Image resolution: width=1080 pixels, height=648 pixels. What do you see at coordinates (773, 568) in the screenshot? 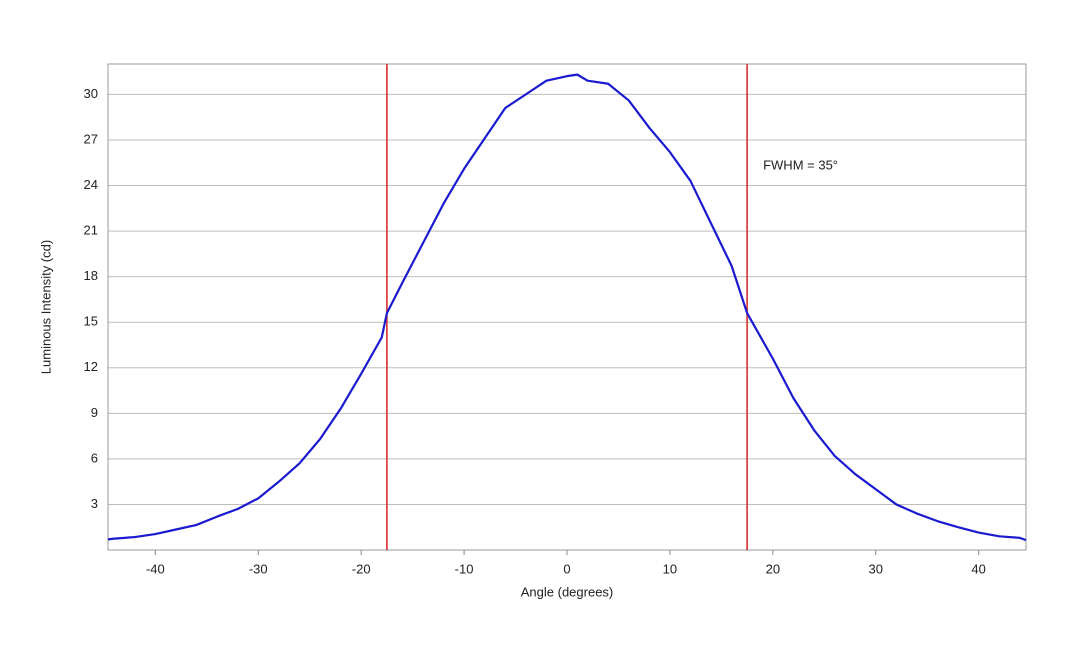
I see `x-tick-label: 20` at bounding box center [773, 568].